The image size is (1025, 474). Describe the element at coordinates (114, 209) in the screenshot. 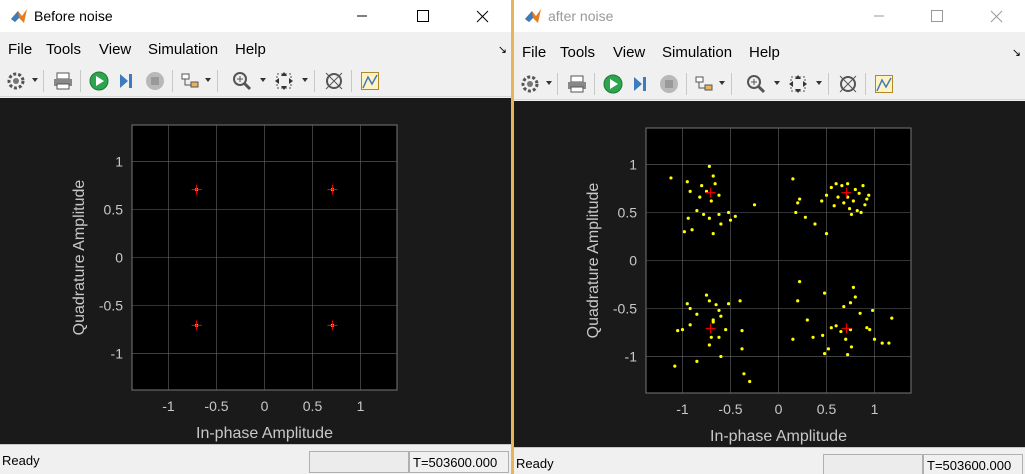

I see `y-tick-label: 0.5` at that location.